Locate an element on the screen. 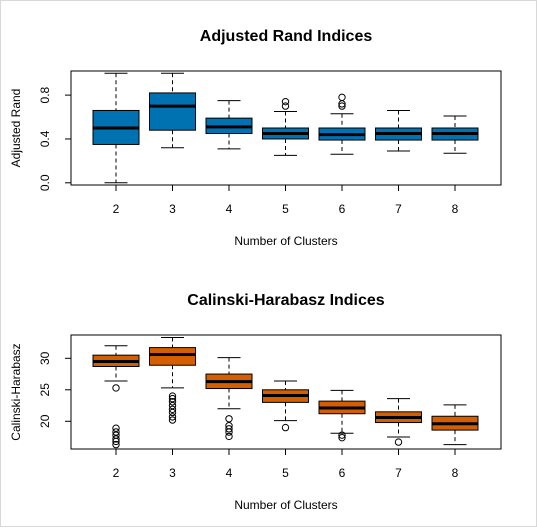 Image resolution: width=537 pixels, height=528 pixels. chart-title-adjusted-rand: Adjusted Rand Indices is located at coordinates (286, 36).